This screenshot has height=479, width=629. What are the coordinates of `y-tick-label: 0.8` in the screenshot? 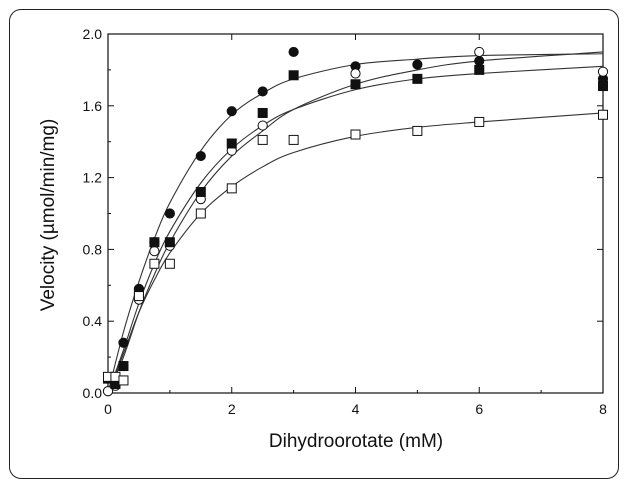 It's located at (93, 249).